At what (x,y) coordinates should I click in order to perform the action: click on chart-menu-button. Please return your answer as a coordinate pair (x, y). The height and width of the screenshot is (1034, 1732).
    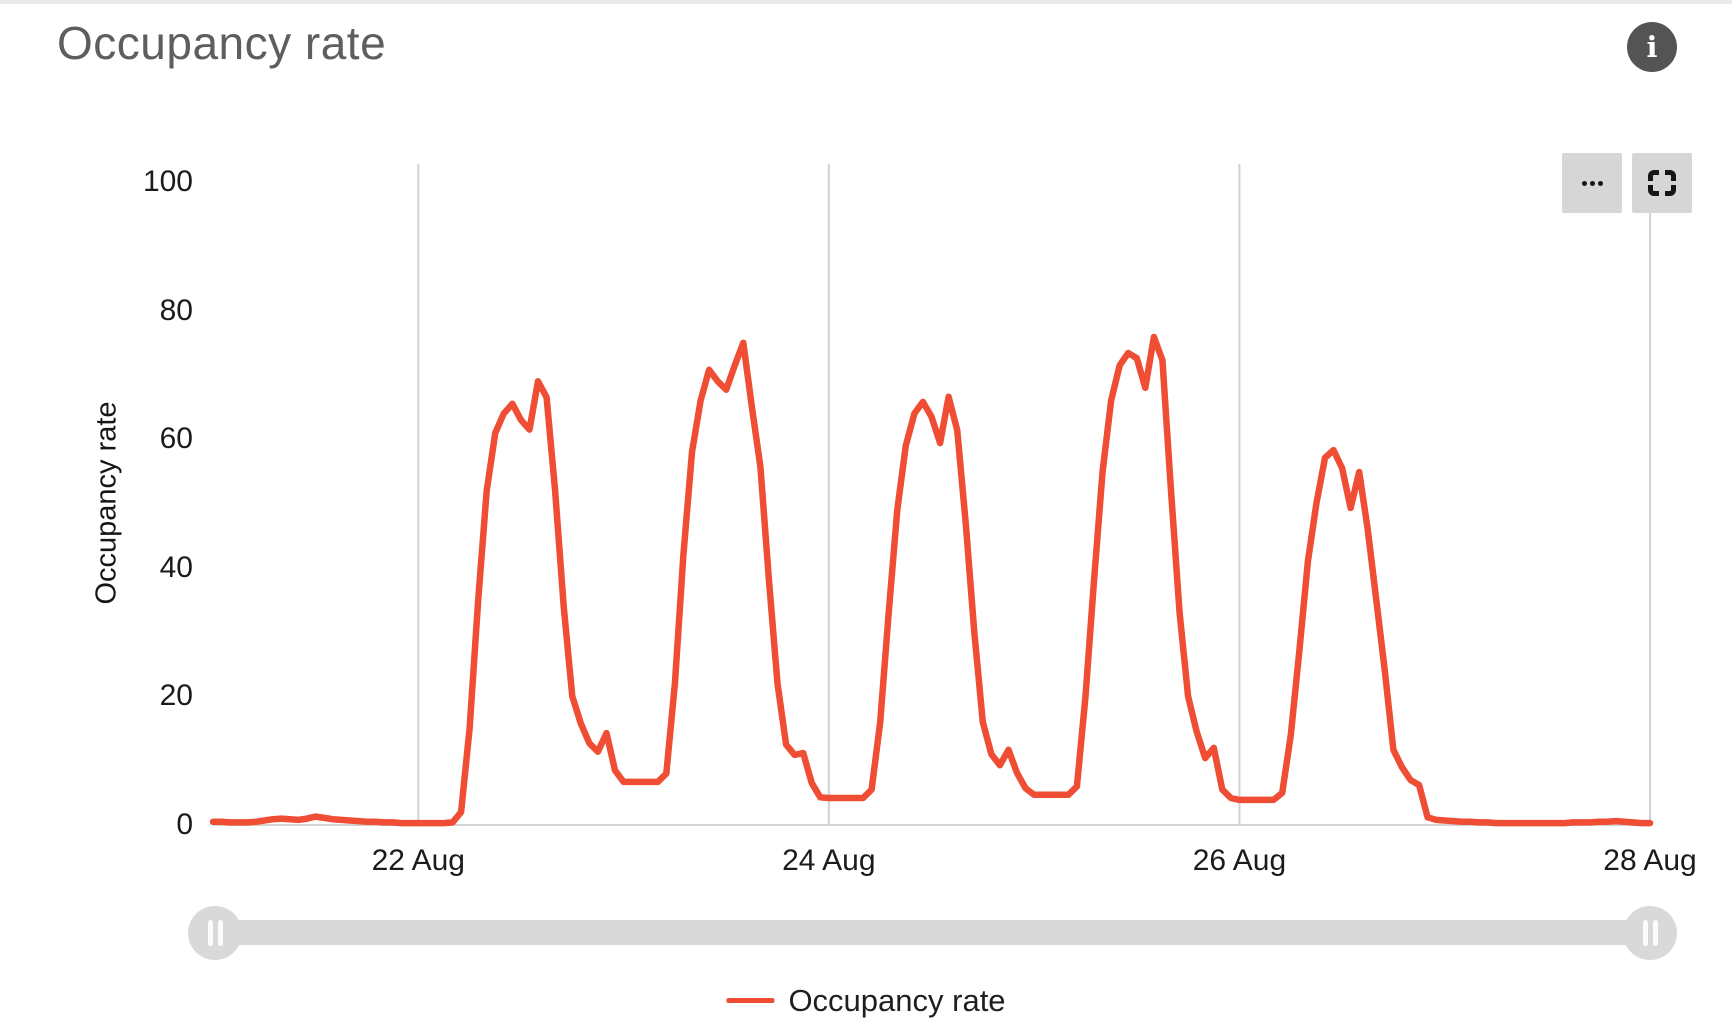
    Looking at the image, I should click on (1592, 183).